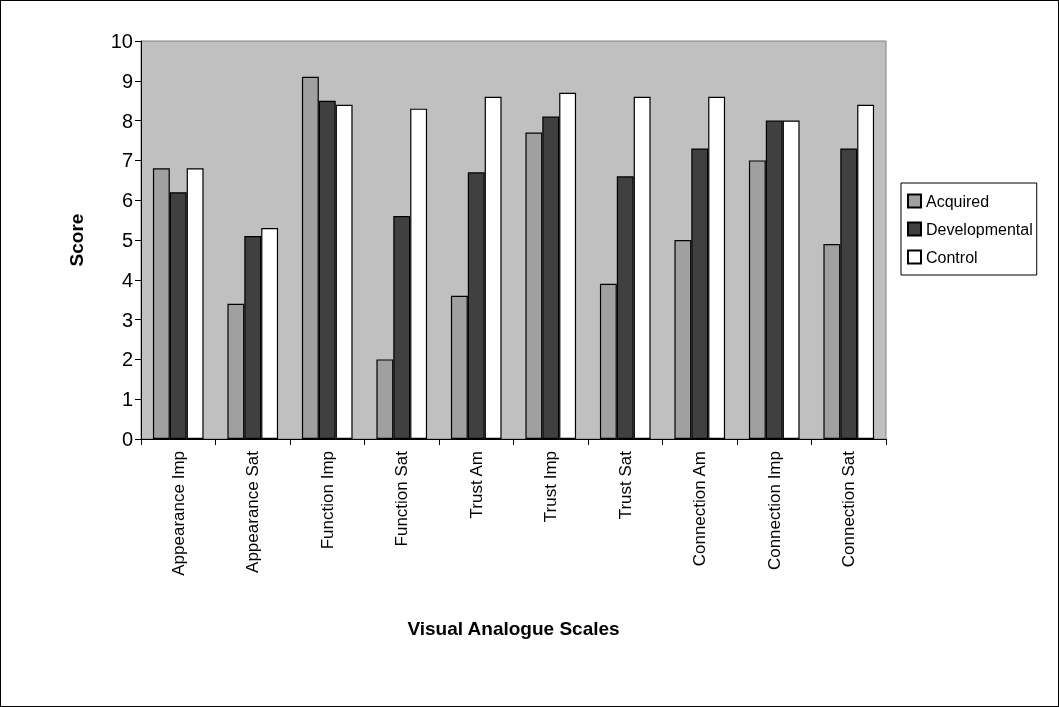 This screenshot has width=1059, height=707. What do you see at coordinates (127, 319) in the screenshot?
I see `y-tick-label: 3` at bounding box center [127, 319].